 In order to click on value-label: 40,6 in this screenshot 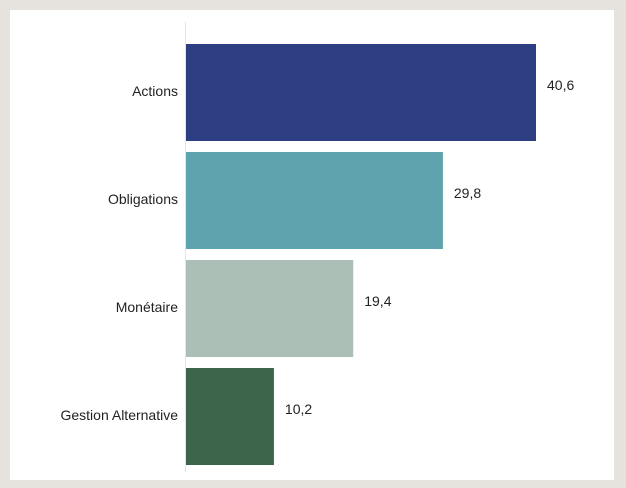, I will do `click(560, 85)`.